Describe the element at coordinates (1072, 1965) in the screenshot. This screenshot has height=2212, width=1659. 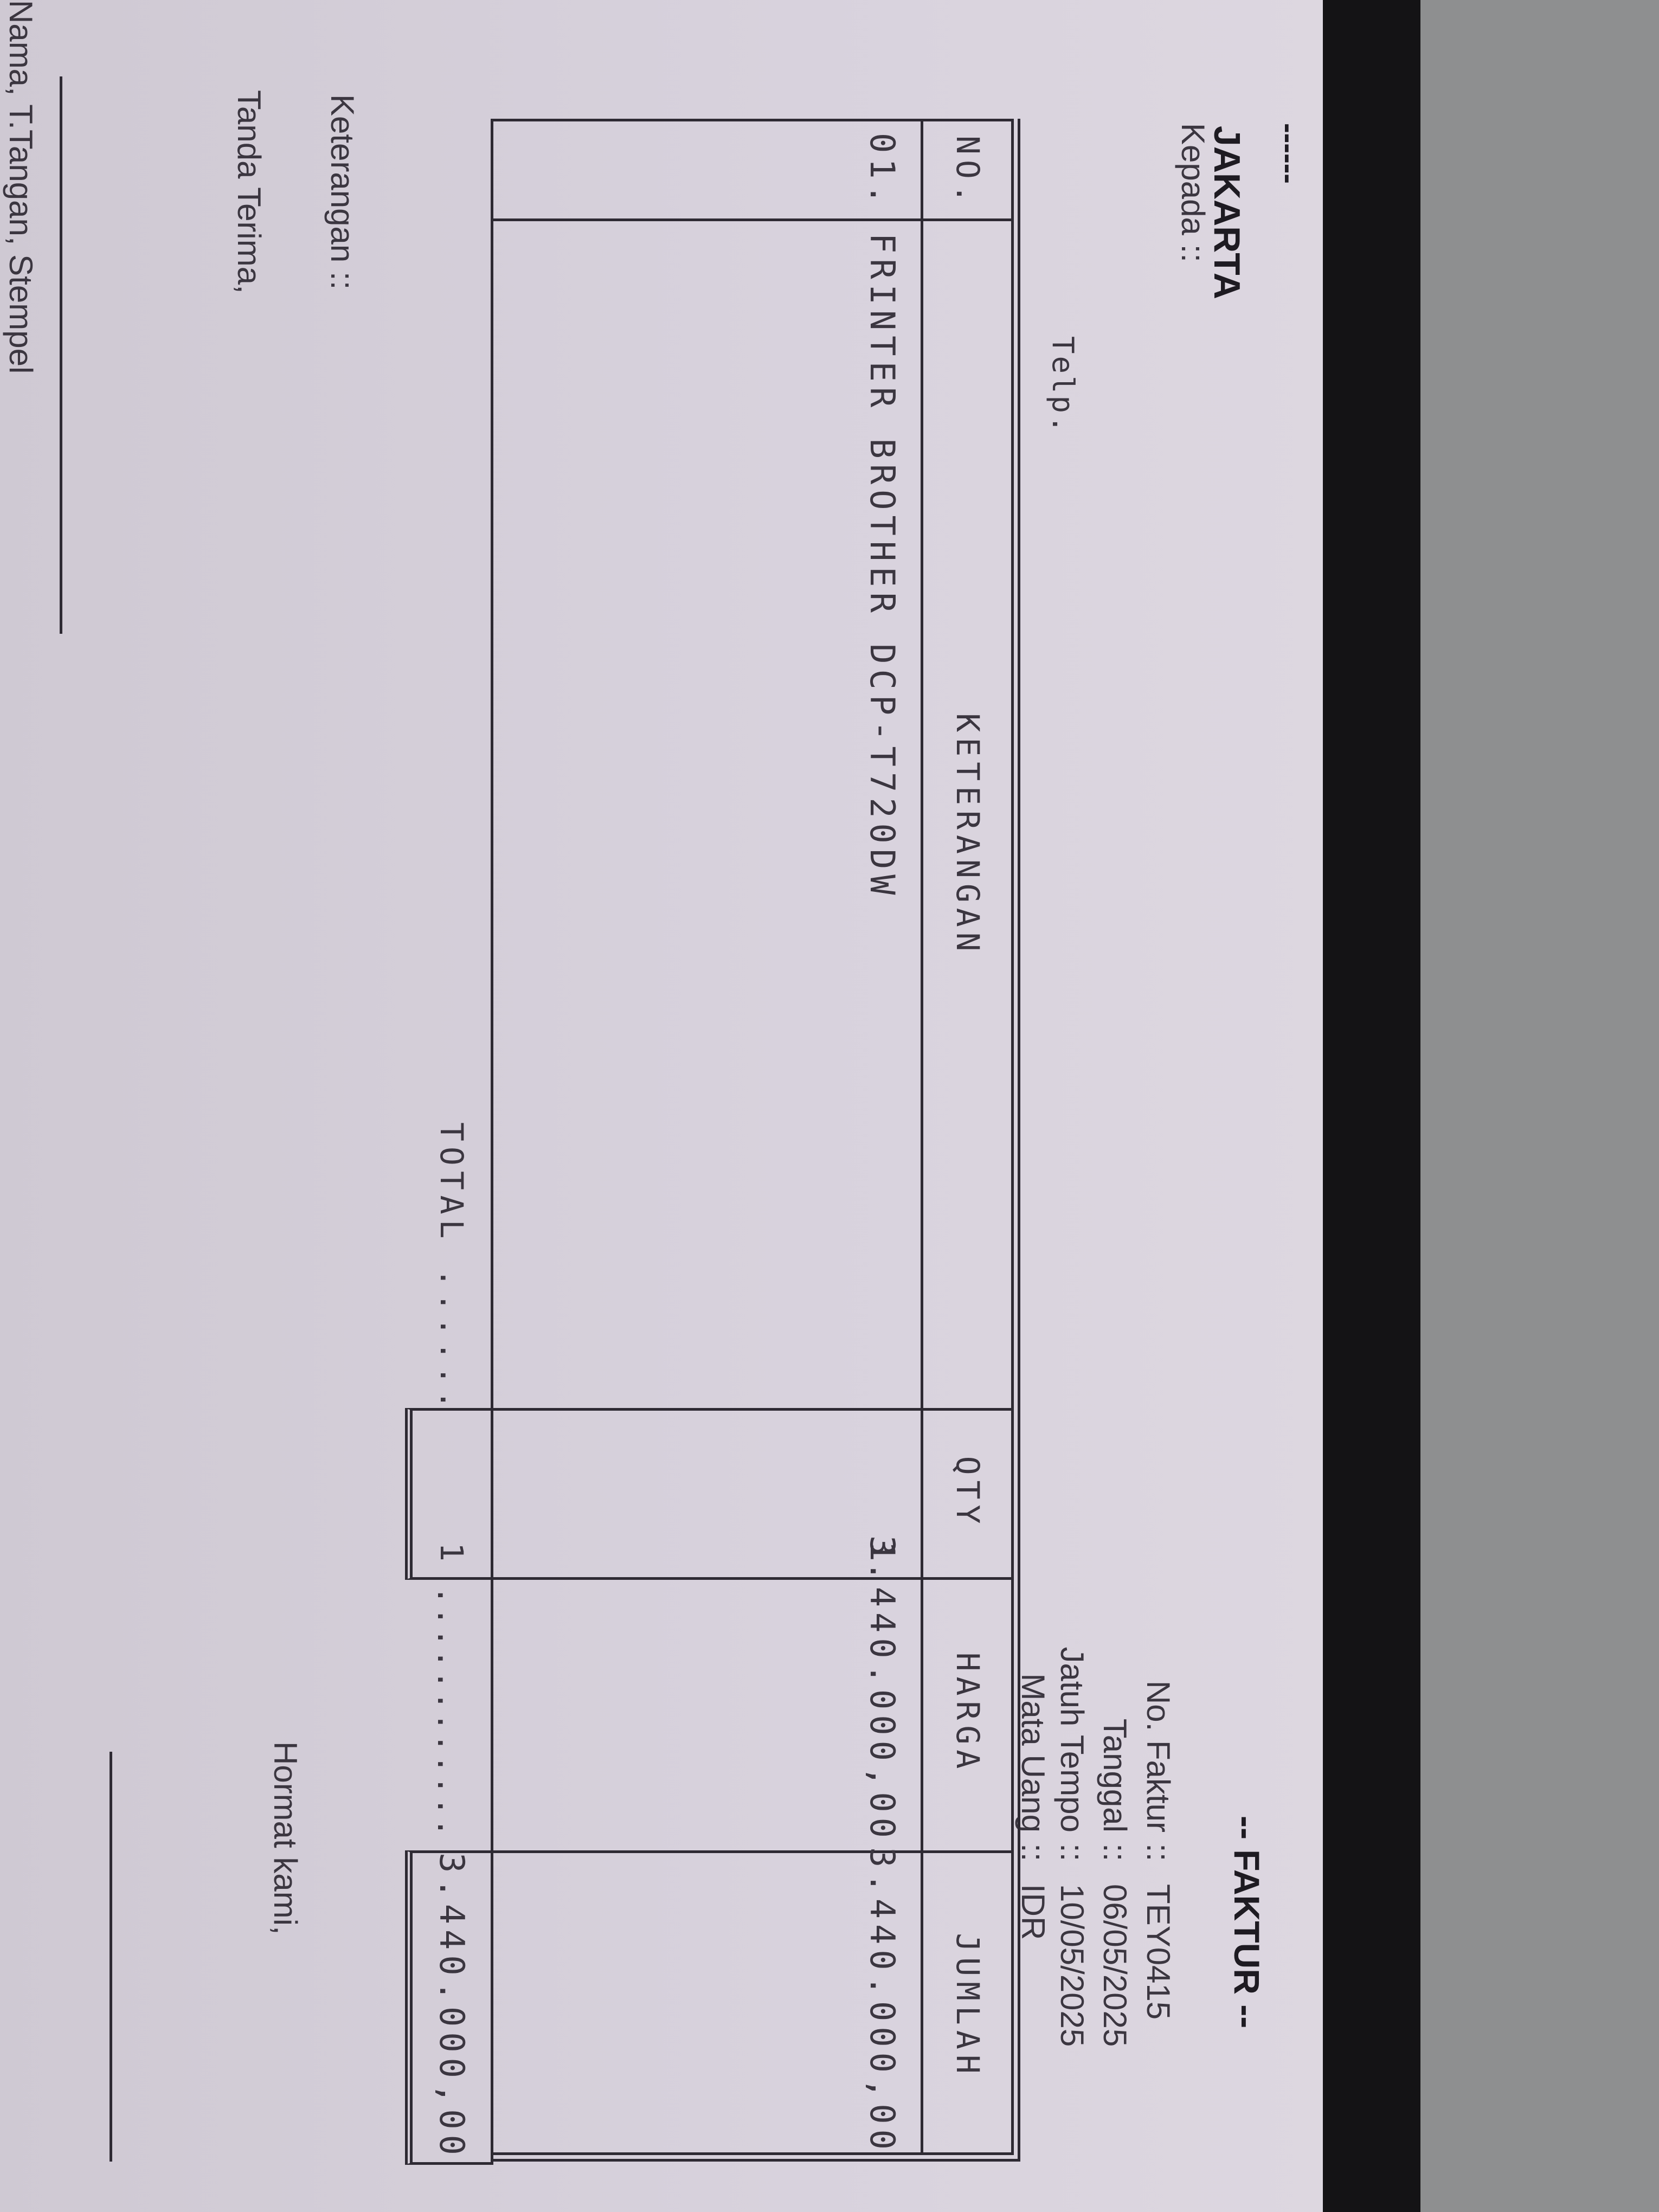
I see `info-value-due: 10/05/2025` at that location.